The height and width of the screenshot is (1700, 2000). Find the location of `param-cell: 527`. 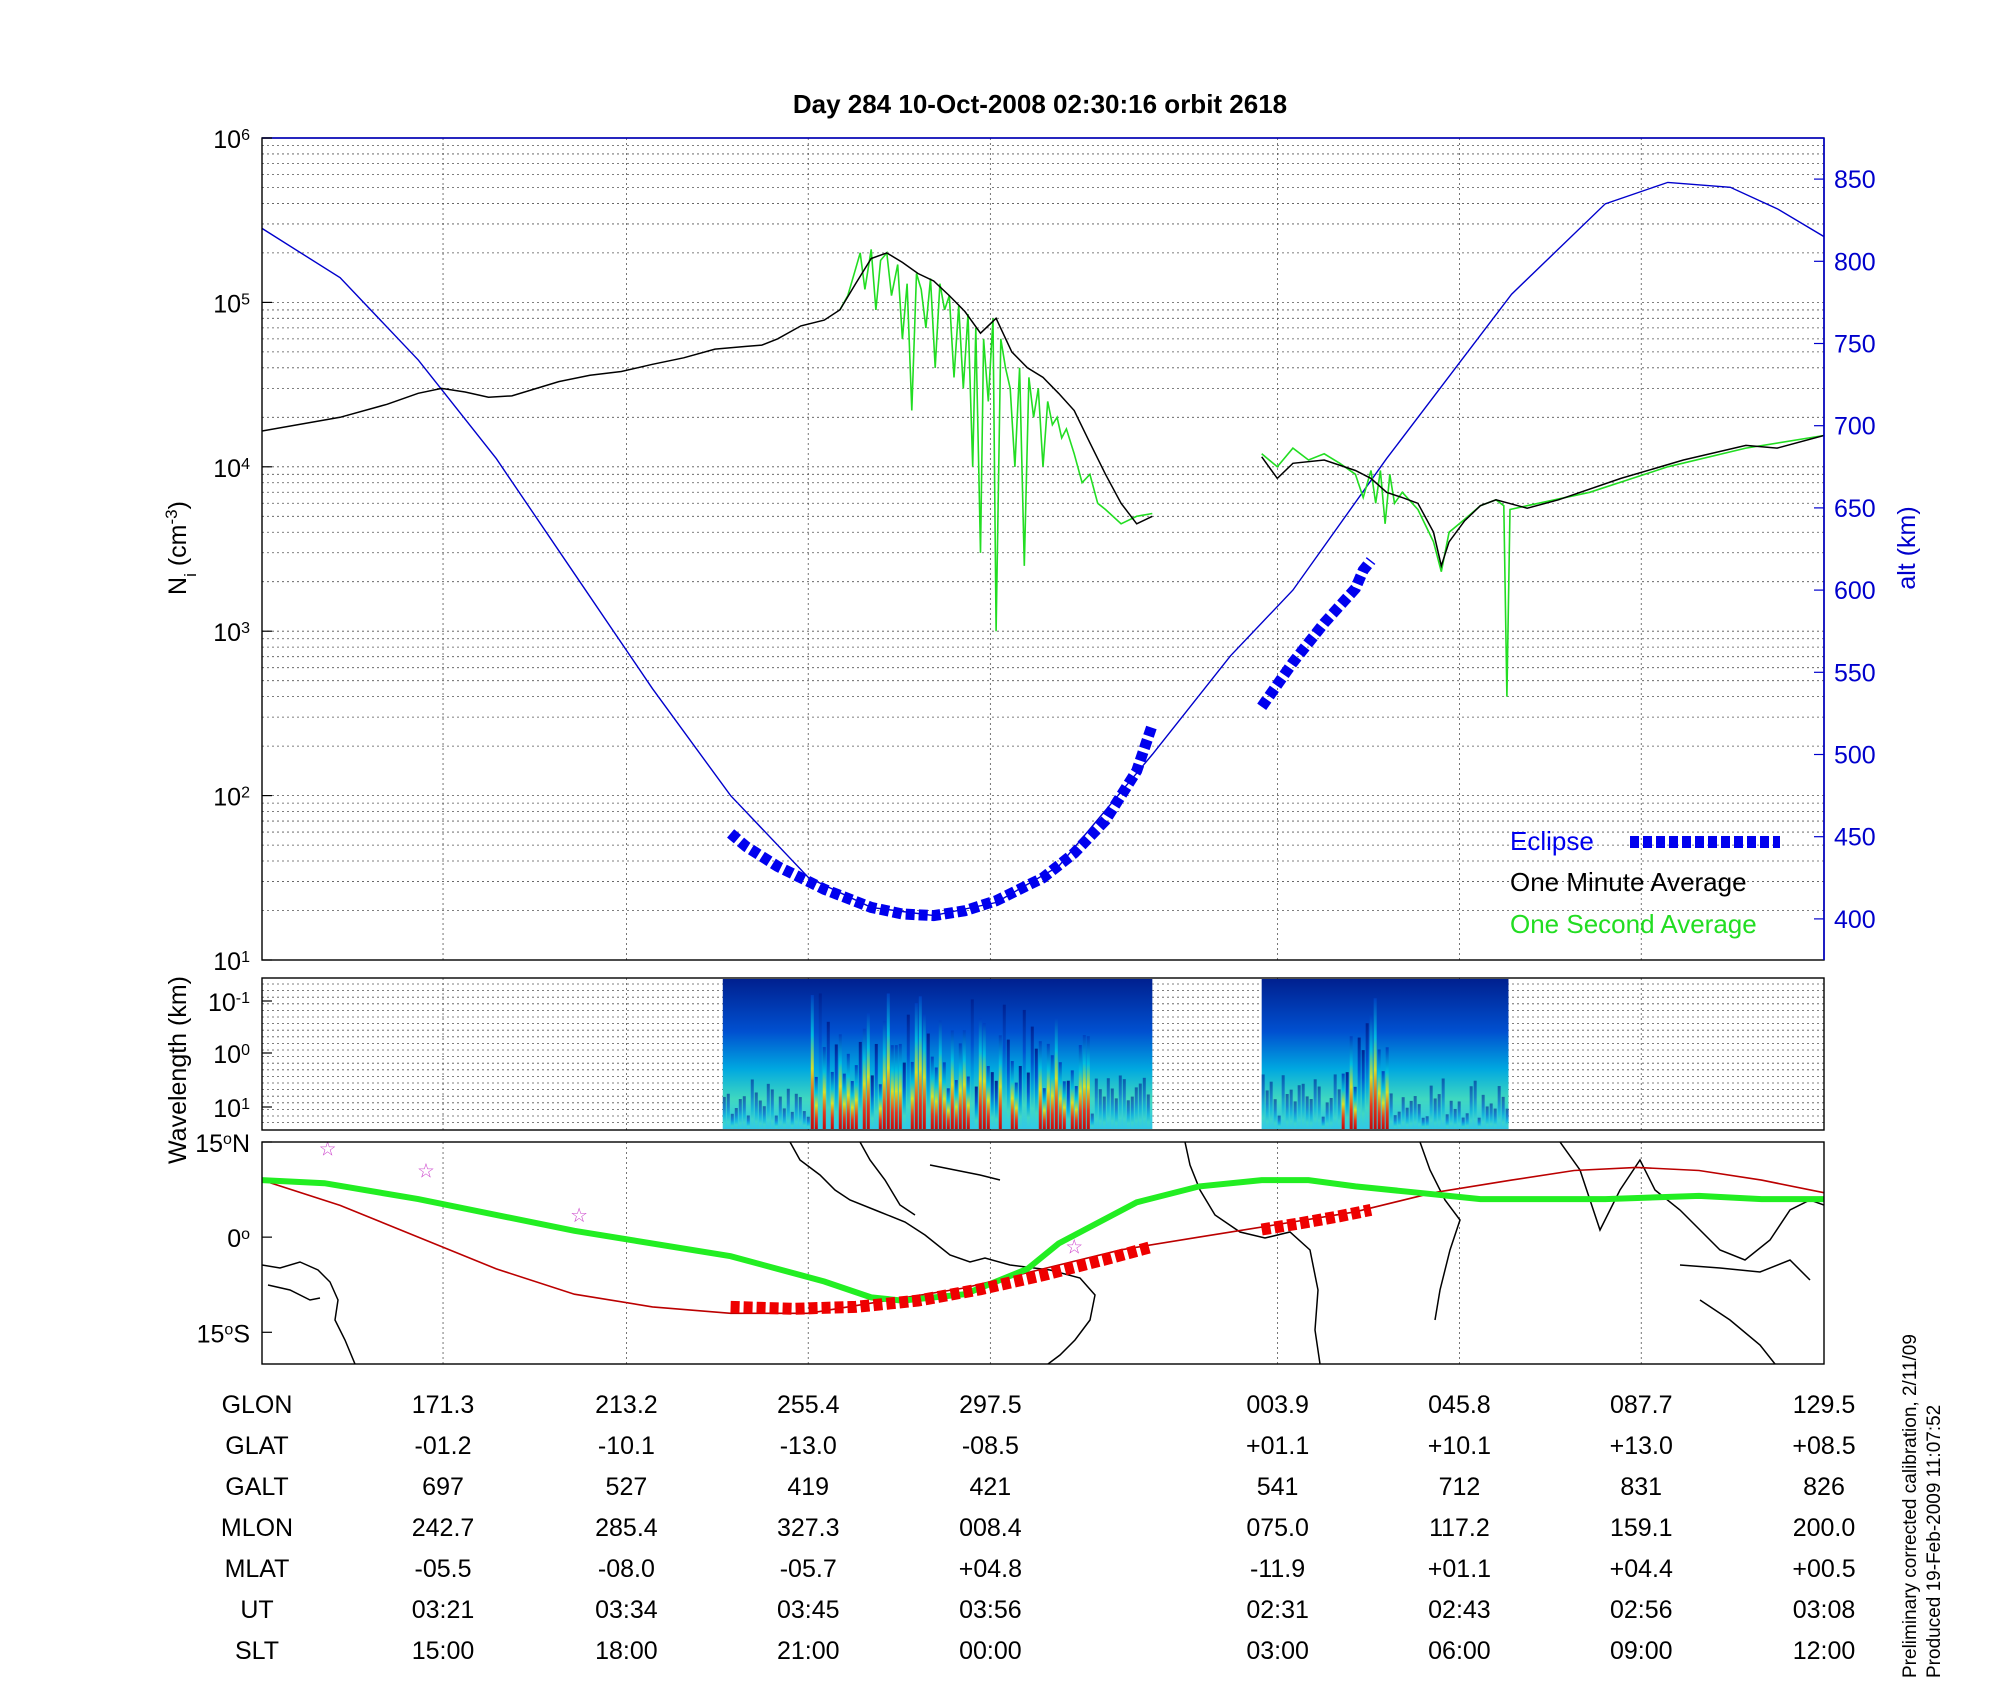

param-cell: 527 is located at coordinates (627, 1487).